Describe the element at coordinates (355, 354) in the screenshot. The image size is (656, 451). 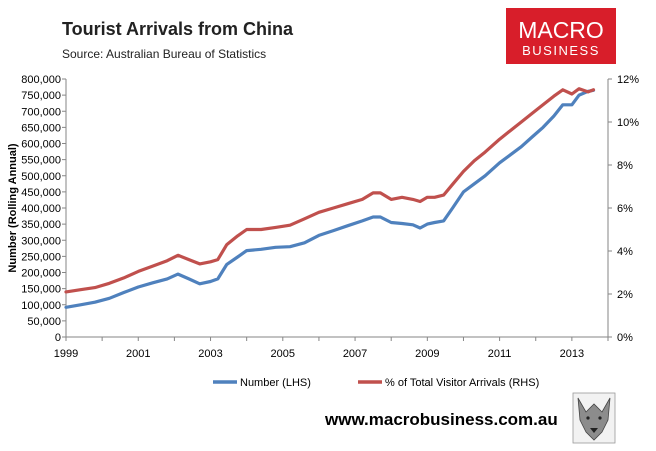
I see `x-tick-label: 2007` at that location.